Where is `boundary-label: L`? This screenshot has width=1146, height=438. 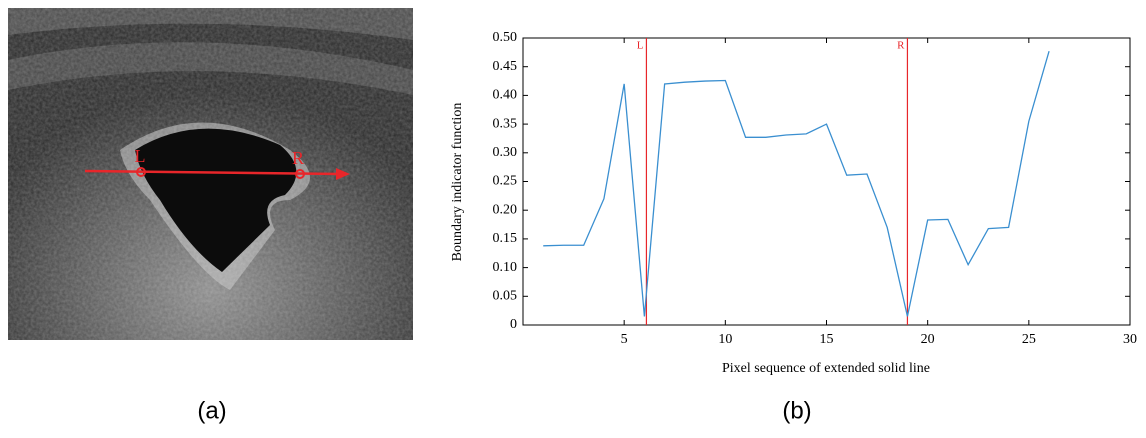
boundary-label: L is located at coordinates (640, 46).